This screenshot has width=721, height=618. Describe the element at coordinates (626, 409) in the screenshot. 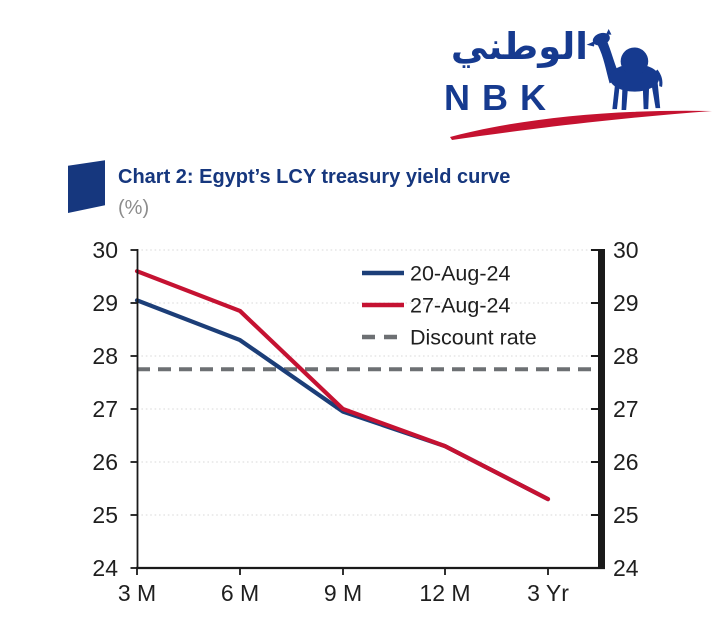

I see `y-tick-label-right: 27` at that location.